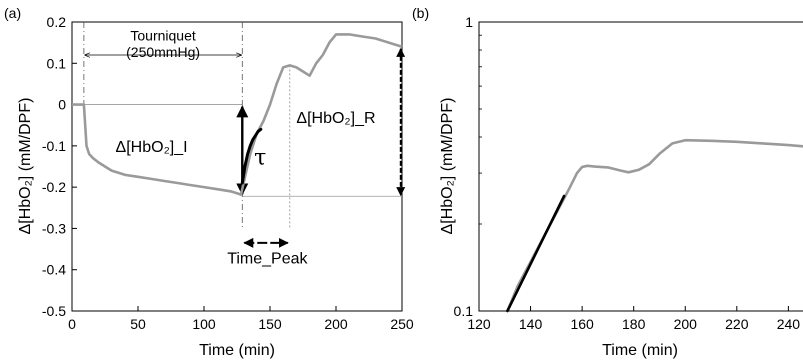 This screenshot has width=803, height=364. What do you see at coordinates (640, 350) in the screenshot?
I see `panel-b-x-axis-title: Time (min)` at bounding box center [640, 350].